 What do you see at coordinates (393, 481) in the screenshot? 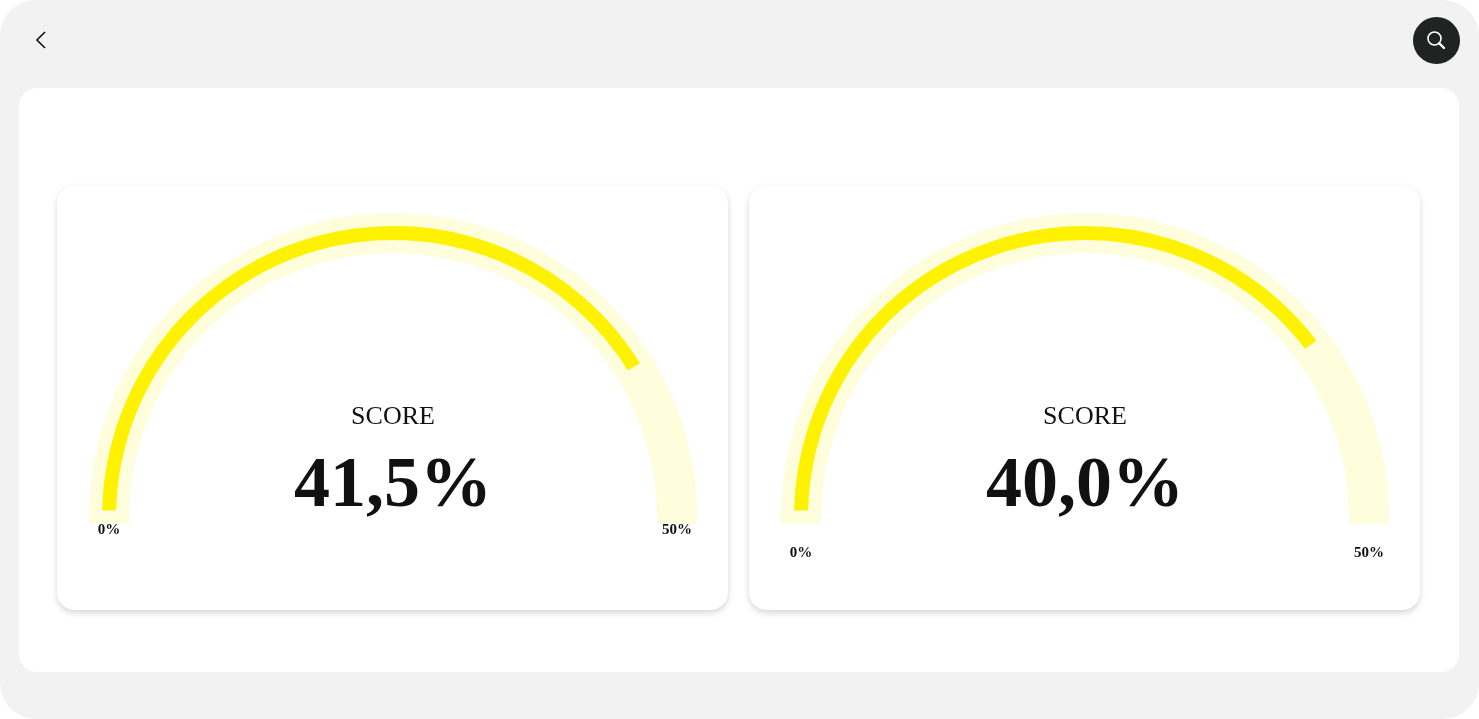
I see `data-label: 41,5%` at bounding box center [393, 481].